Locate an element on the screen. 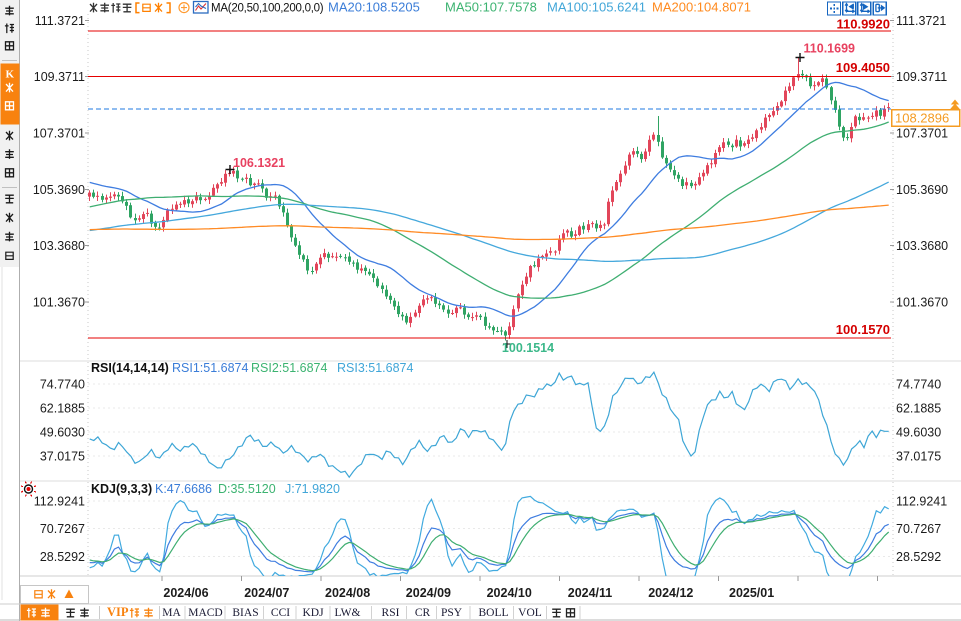  svg-text: BIAS is located at coordinates (245, 613).